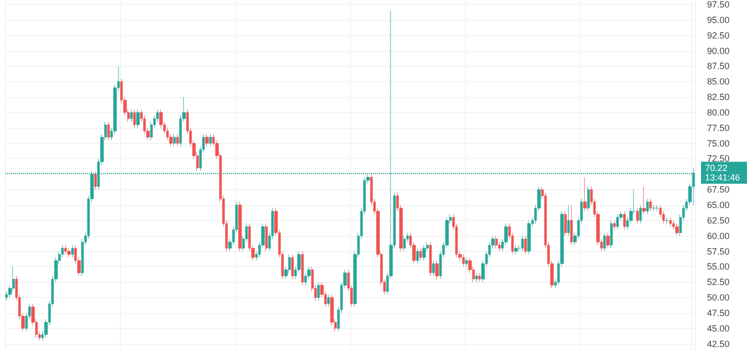 This screenshot has width=750, height=350. Describe the element at coordinates (718, 328) in the screenshot. I see `y-tick-label: 45.00` at that location.